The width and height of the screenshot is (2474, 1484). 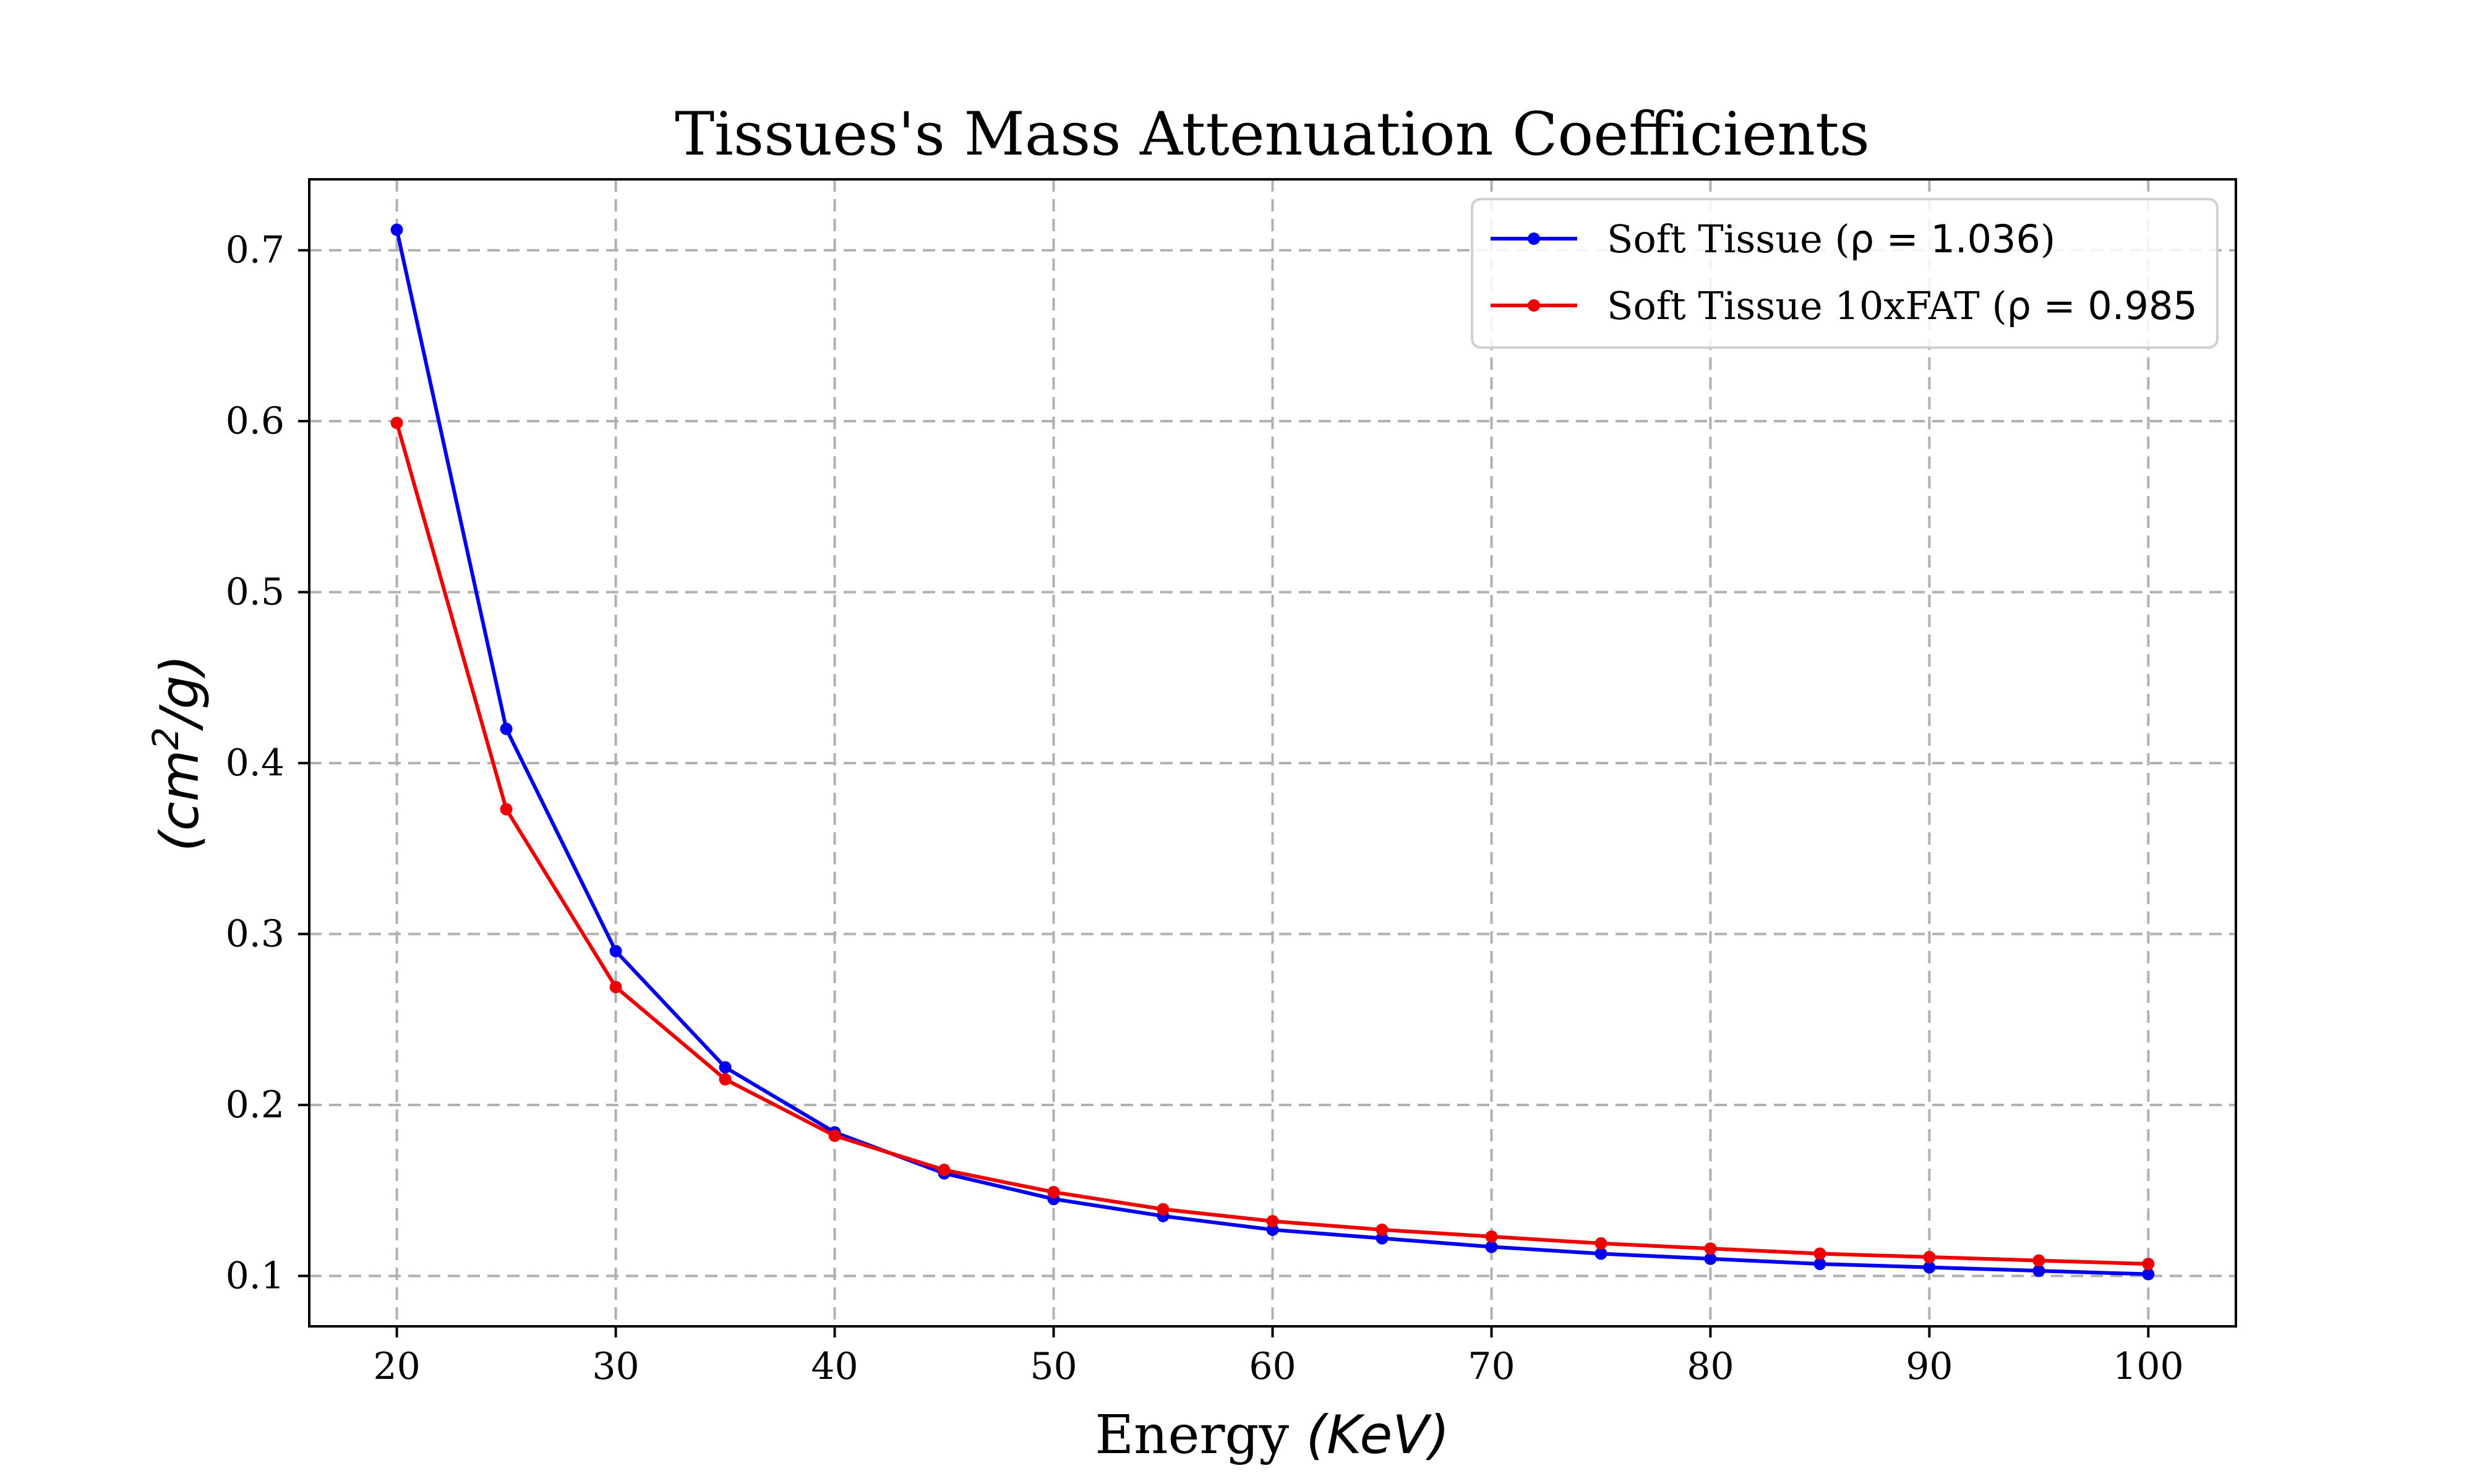 I want to click on x-tick-label: 20, so click(x=396, y=1366).